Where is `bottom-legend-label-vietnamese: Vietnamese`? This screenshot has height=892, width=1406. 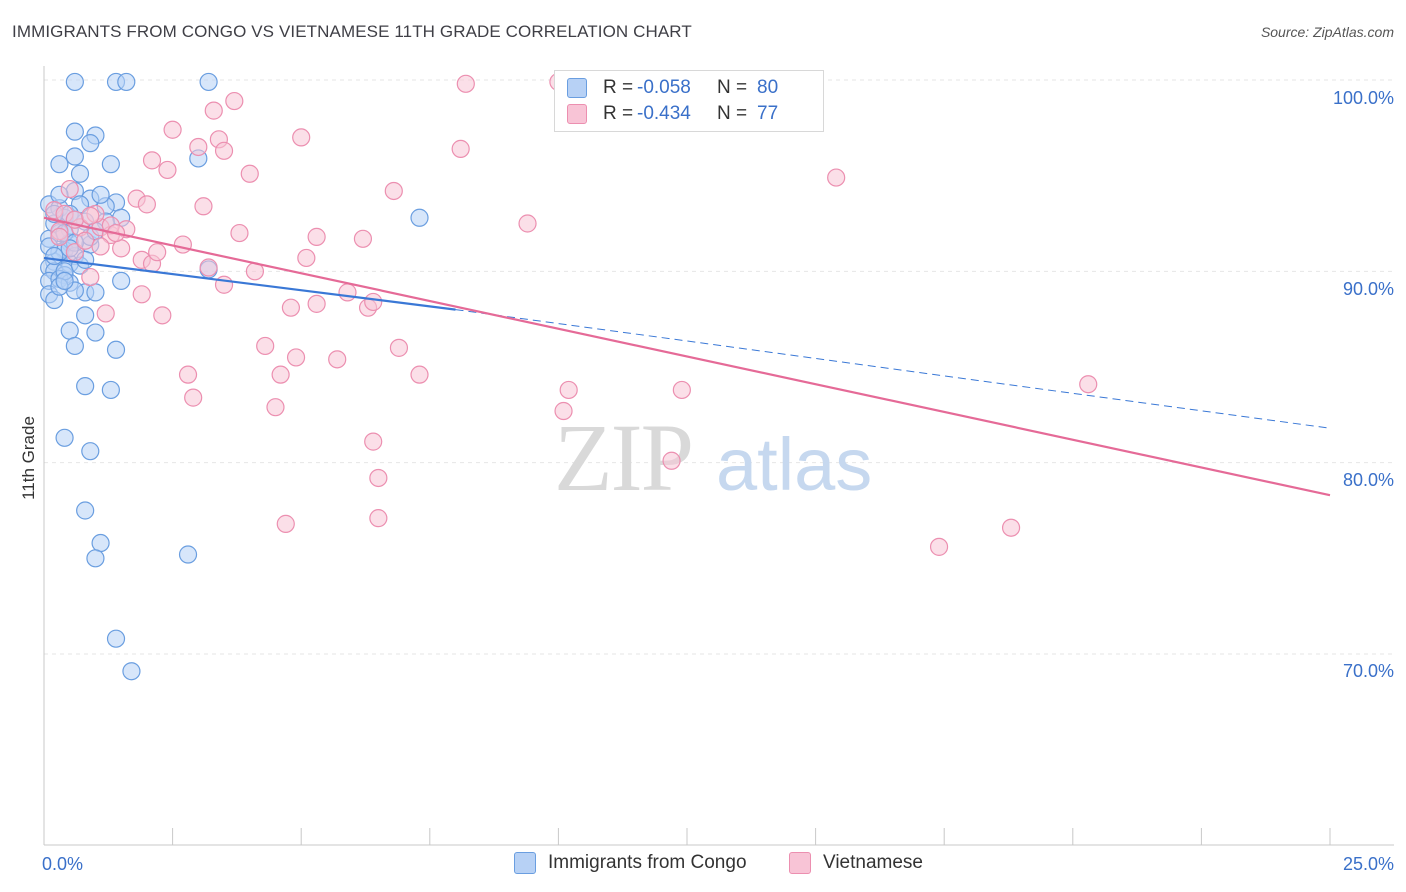 bottom-legend-label-vietnamese: Vietnamese is located at coordinates (873, 862).